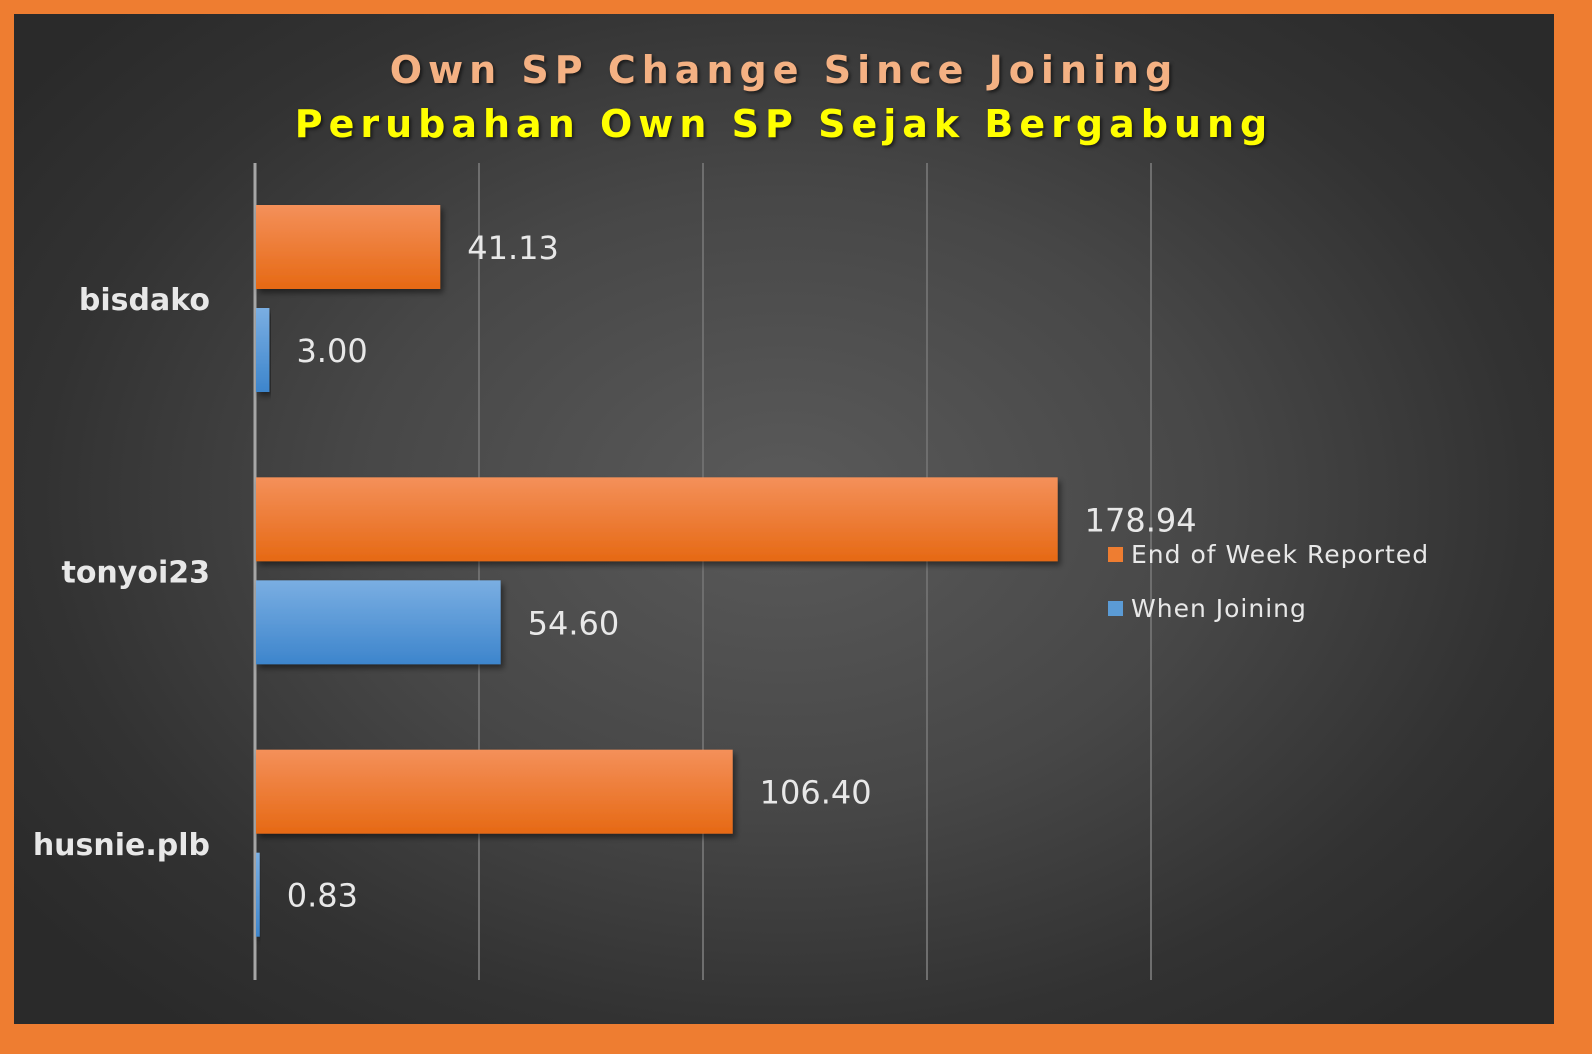 The image size is (1592, 1054). I want to click on data-label: 54.60, so click(574, 623).